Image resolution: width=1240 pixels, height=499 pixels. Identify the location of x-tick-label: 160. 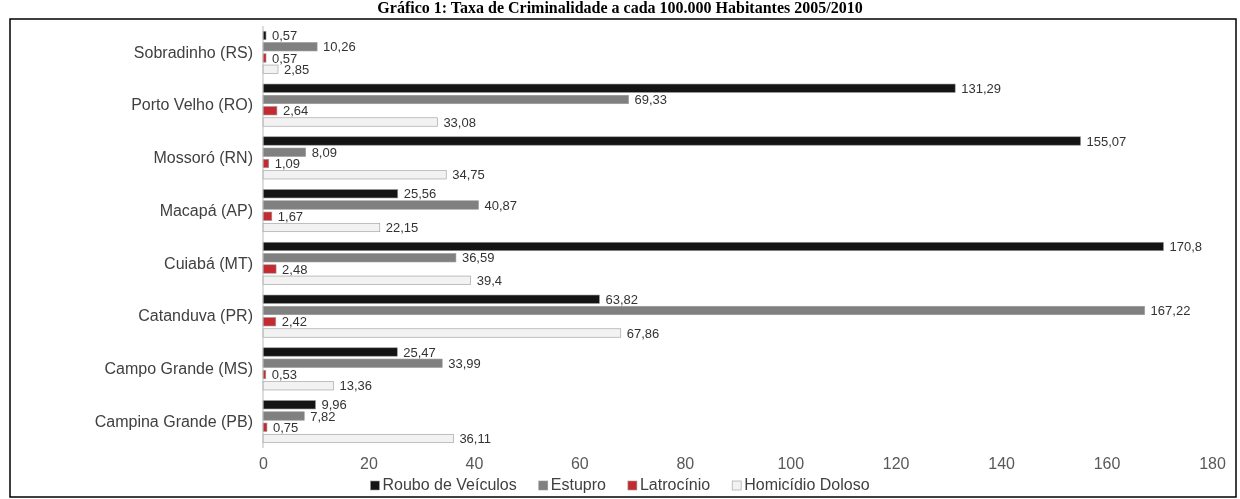
(1107, 464).